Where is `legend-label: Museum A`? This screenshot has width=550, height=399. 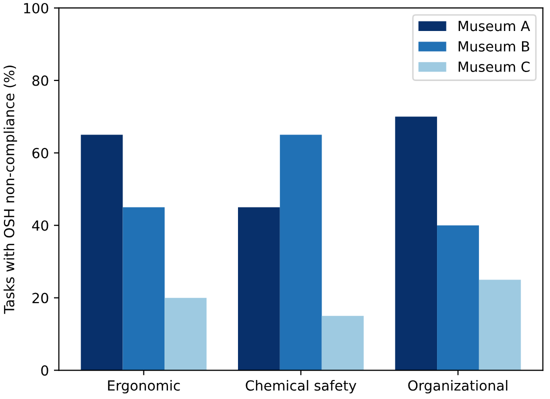
legend-label: Museum A is located at coordinates (494, 26).